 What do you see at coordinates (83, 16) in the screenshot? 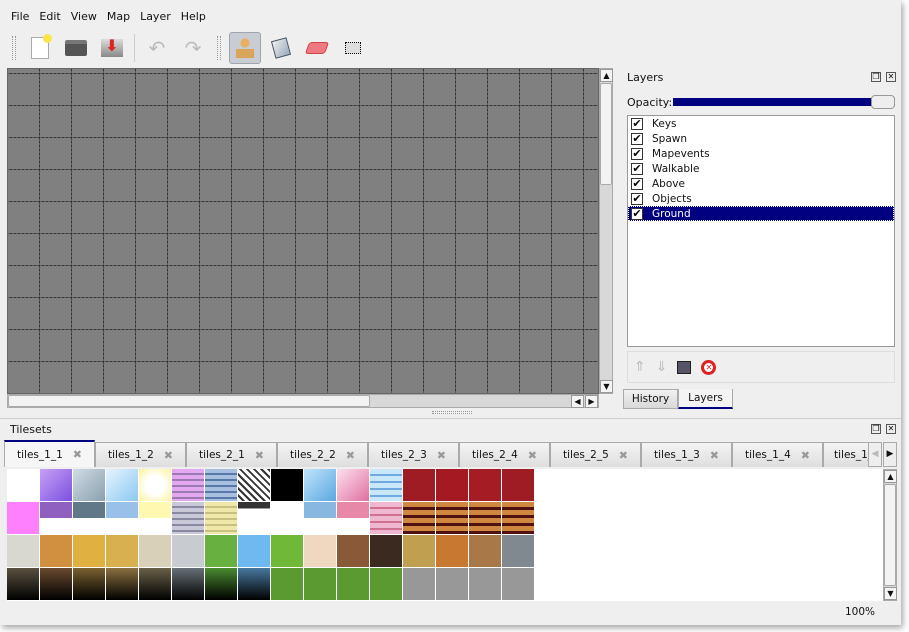
I see `menu-view: View` at bounding box center [83, 16].